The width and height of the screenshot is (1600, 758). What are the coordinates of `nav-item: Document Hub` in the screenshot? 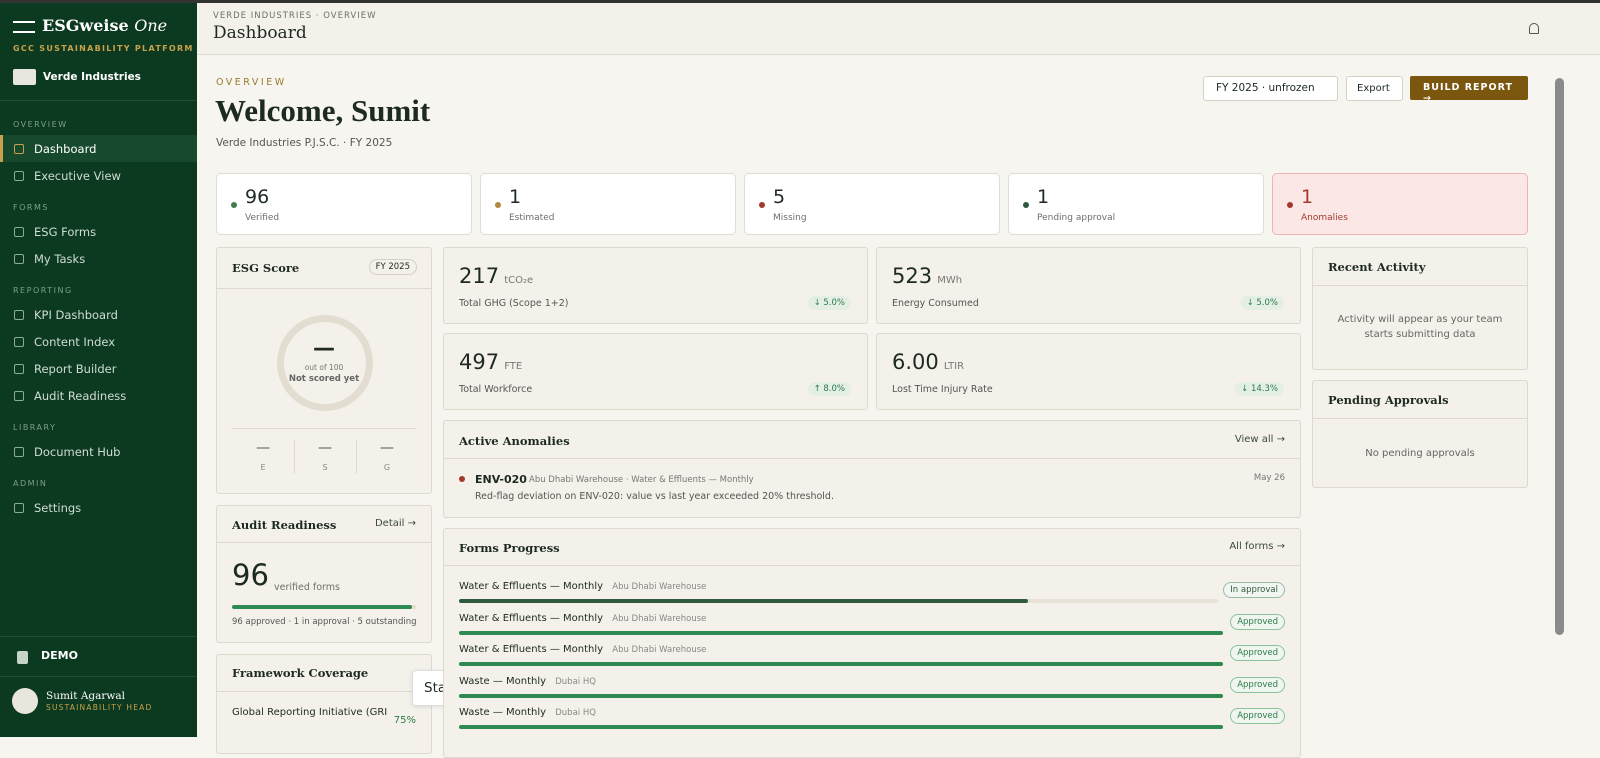 It's located at (98, 451).